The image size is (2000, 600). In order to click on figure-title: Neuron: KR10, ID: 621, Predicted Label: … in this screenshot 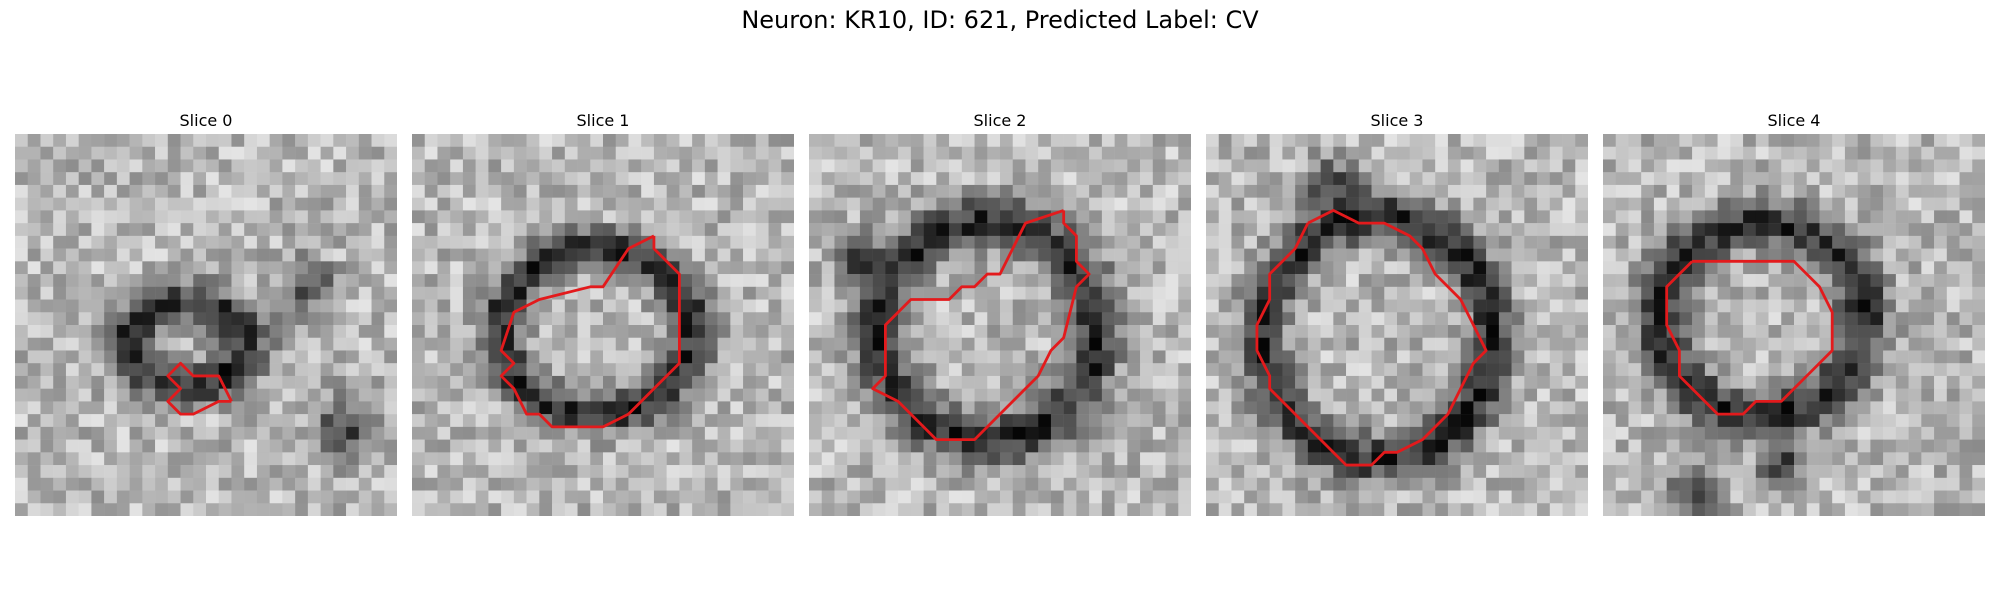, I will do `click(1000, 20)`.